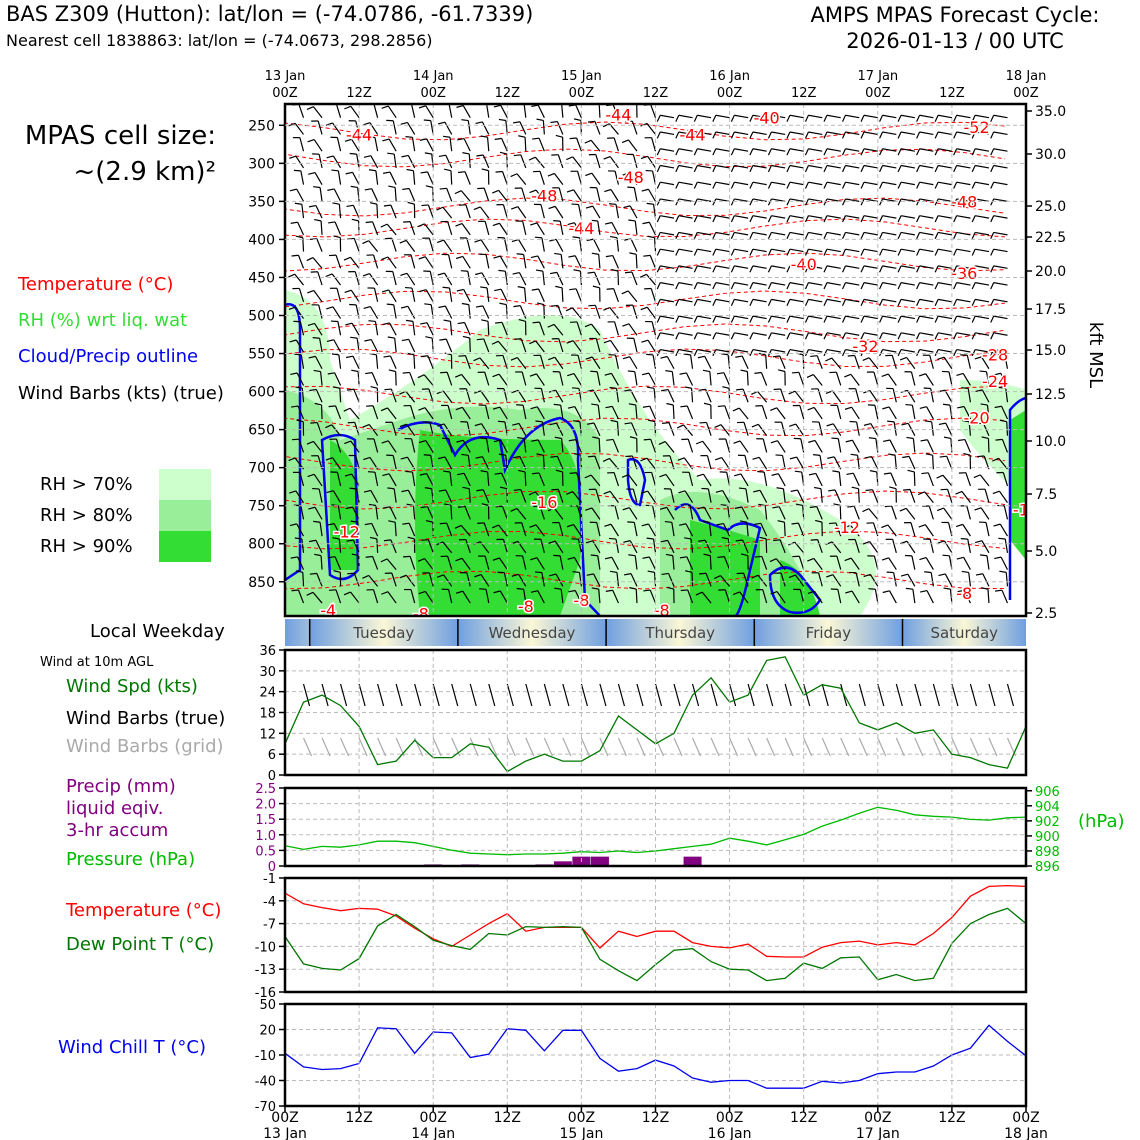 The image size is (1140, 1140). I want to click on contour-label: -16, so click(544, 502).